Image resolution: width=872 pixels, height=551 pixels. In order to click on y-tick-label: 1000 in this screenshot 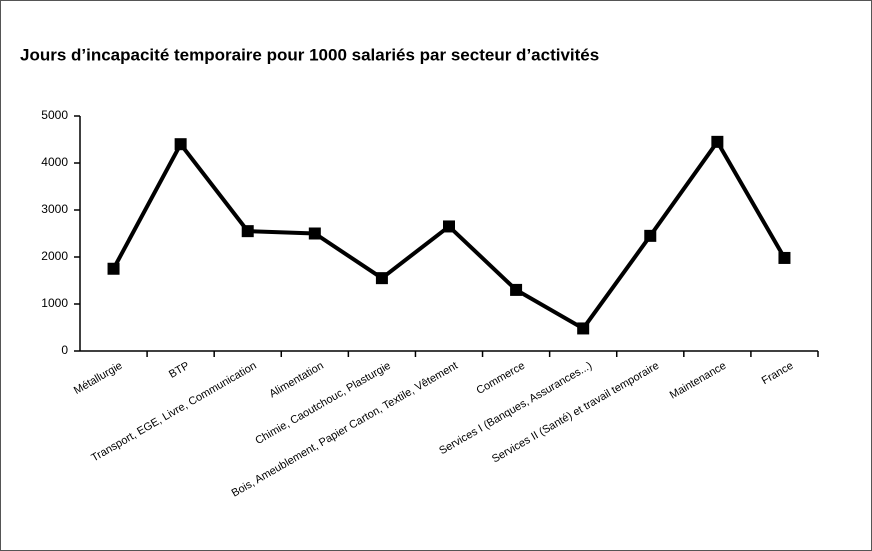, I will do `click(54, 303)`.